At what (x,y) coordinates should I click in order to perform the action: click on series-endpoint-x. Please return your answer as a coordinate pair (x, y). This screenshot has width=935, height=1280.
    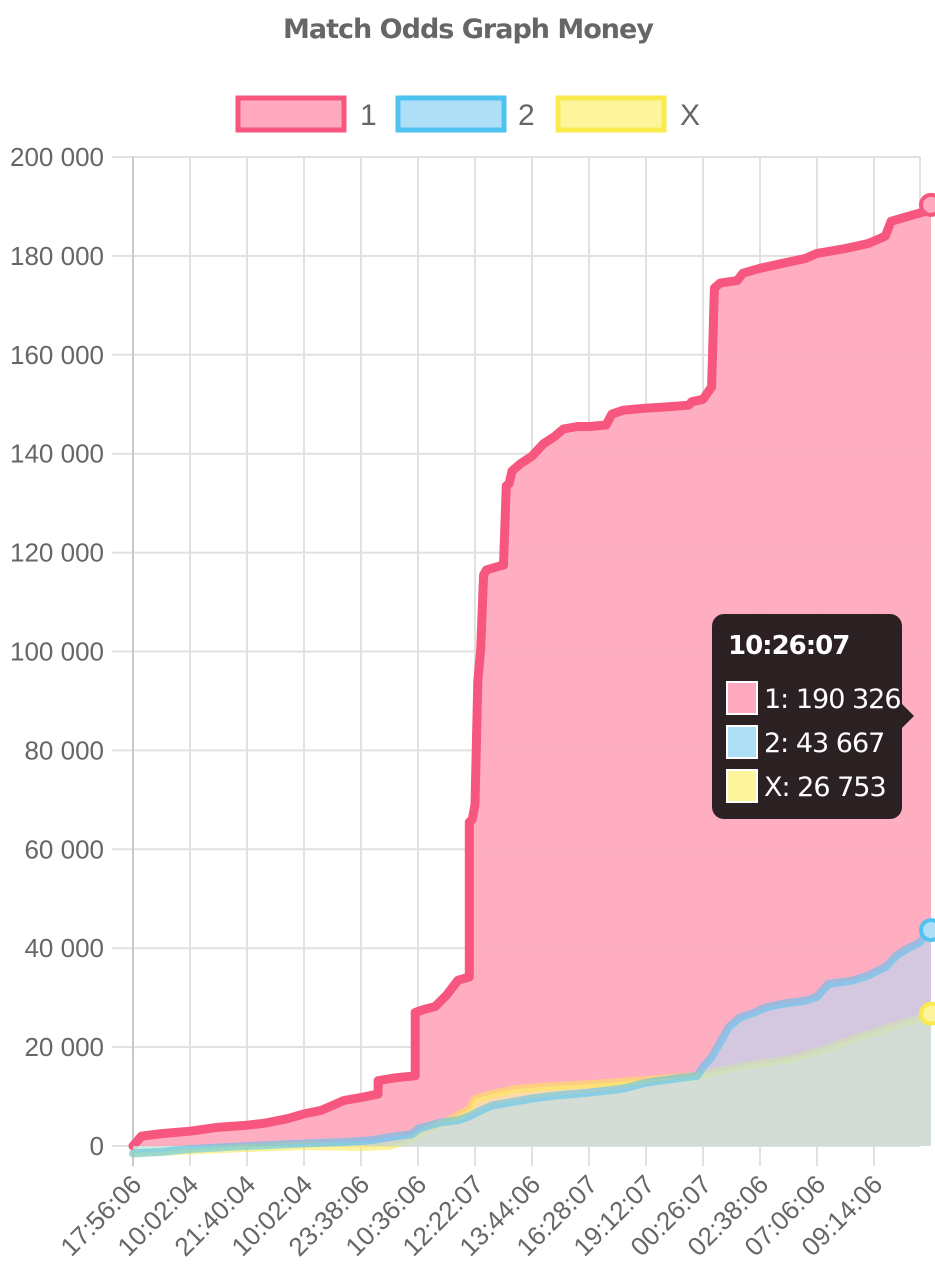
    Looking at the image, I should click on (927, 1013).